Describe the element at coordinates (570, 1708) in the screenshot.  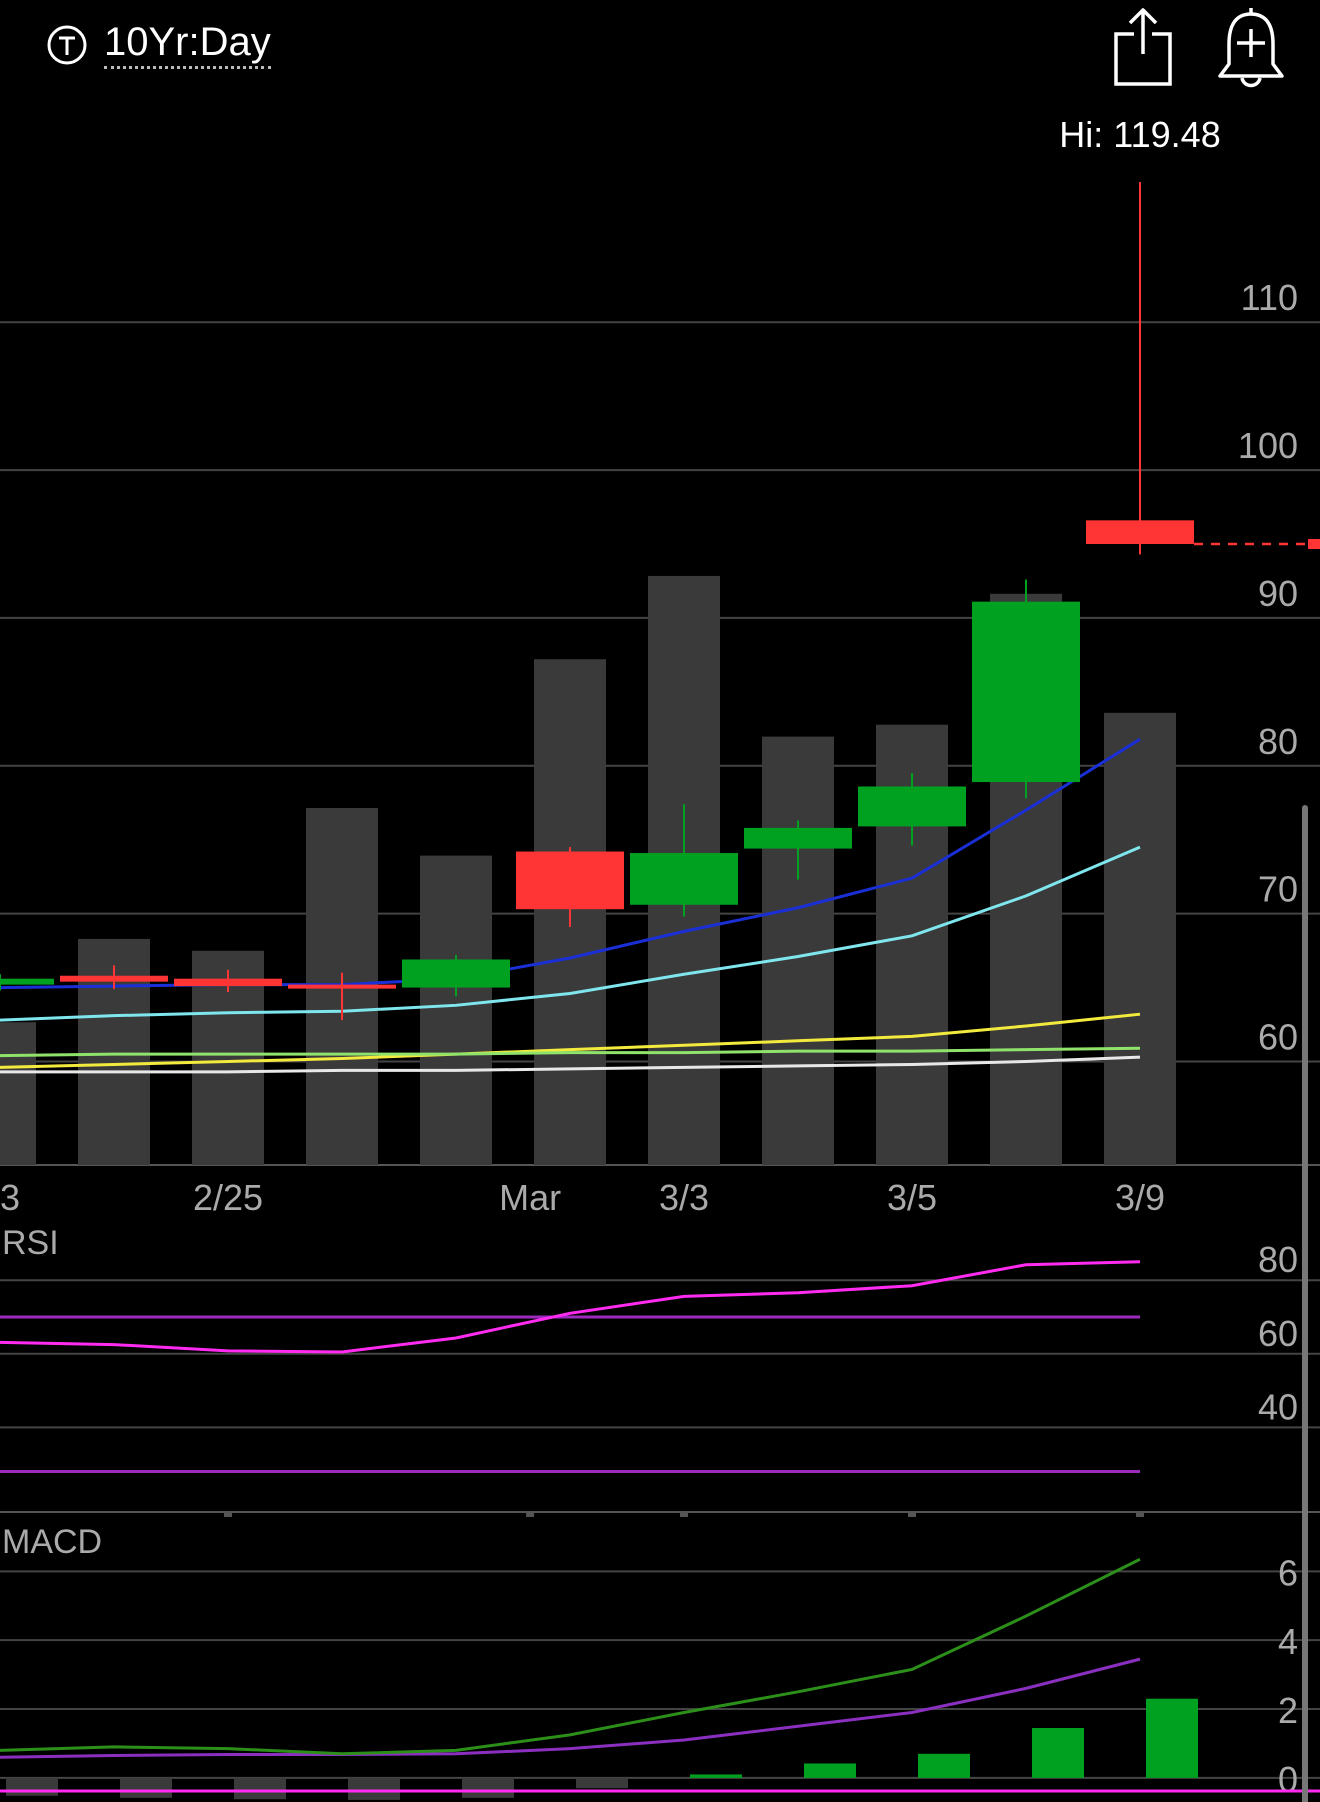
I see `macd-signal-line` at that location.